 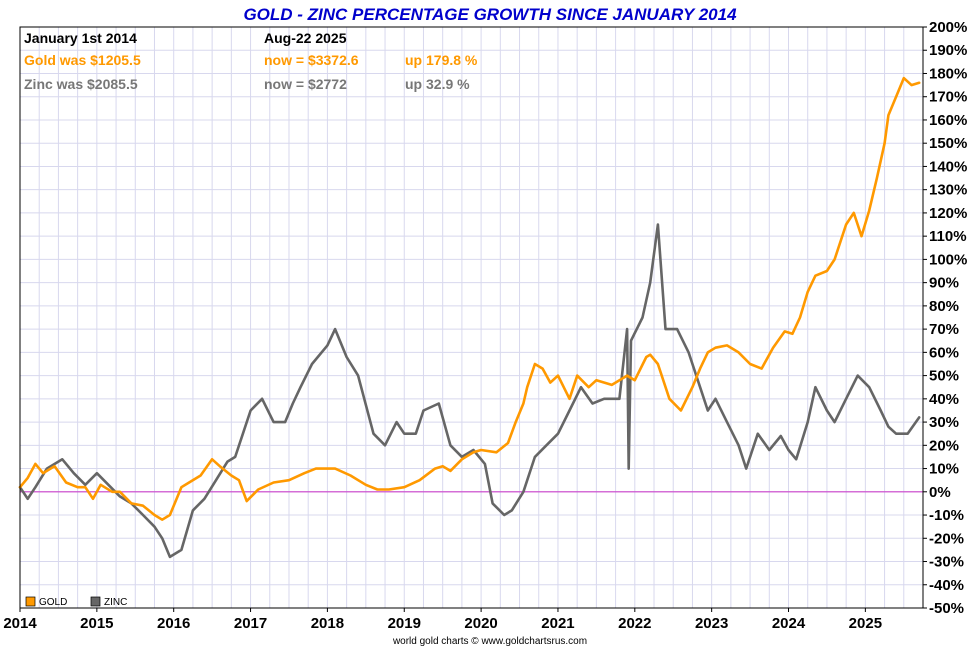 What do you see at coordinates (96, 623) in the screenshot?
I see `x-tick-label: 2015` at bounding box center [96, 623].